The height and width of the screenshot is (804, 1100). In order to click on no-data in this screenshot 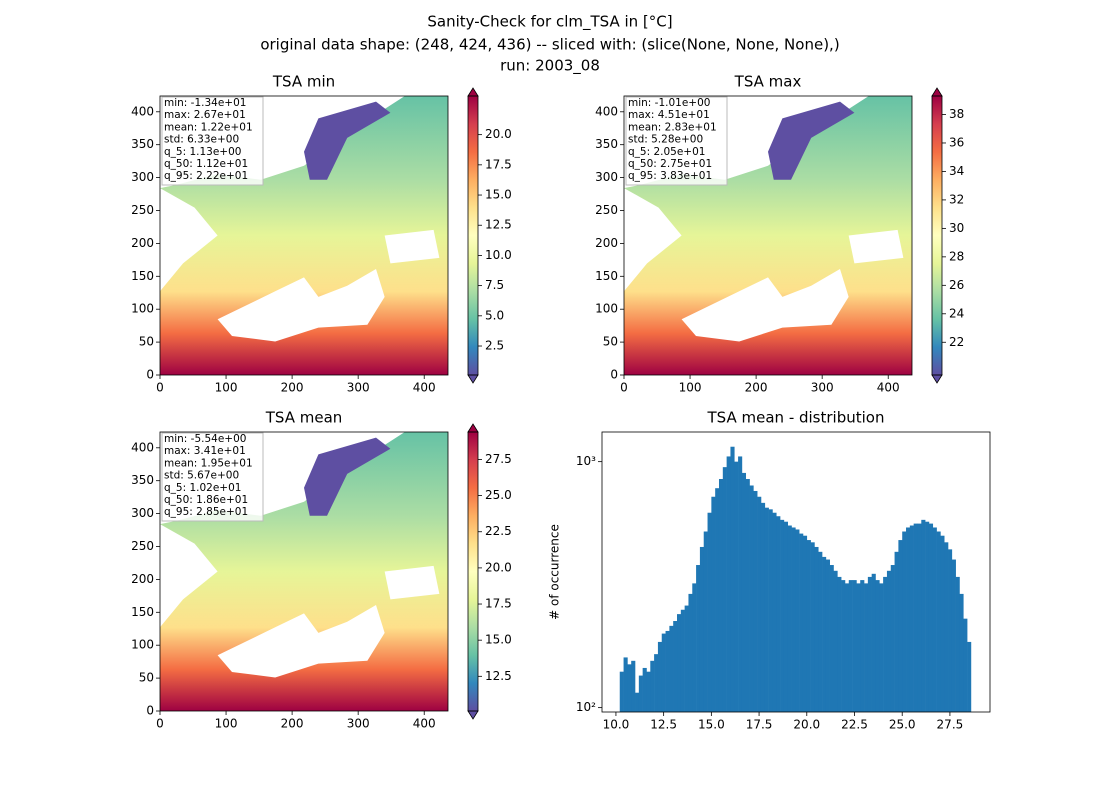, I will do `click(653, 240)`.